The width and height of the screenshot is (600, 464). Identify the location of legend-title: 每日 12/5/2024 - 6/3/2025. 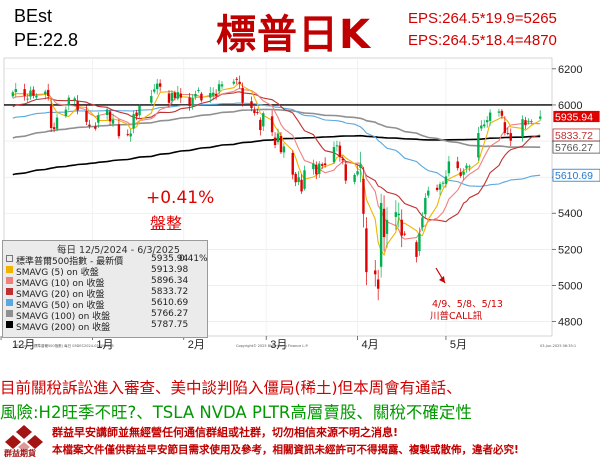
(118, 250).